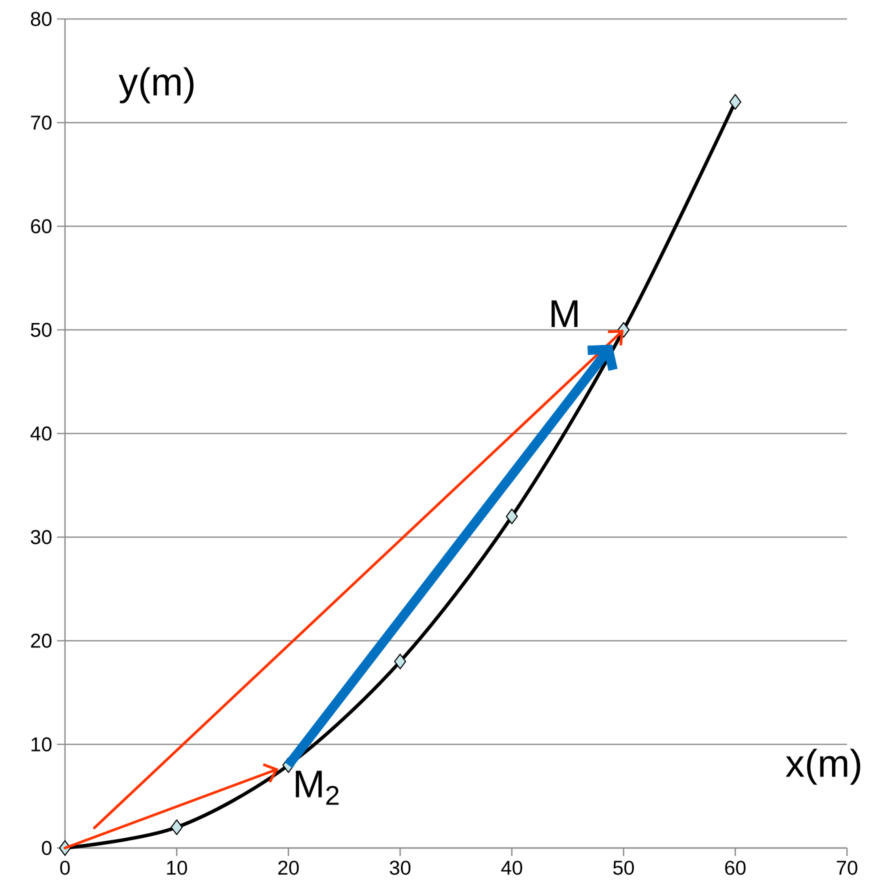  What do you see at coordinates (177, 867) in the screenshot?
I see `x-tick-label: 10` at bounding box center [177, 867].